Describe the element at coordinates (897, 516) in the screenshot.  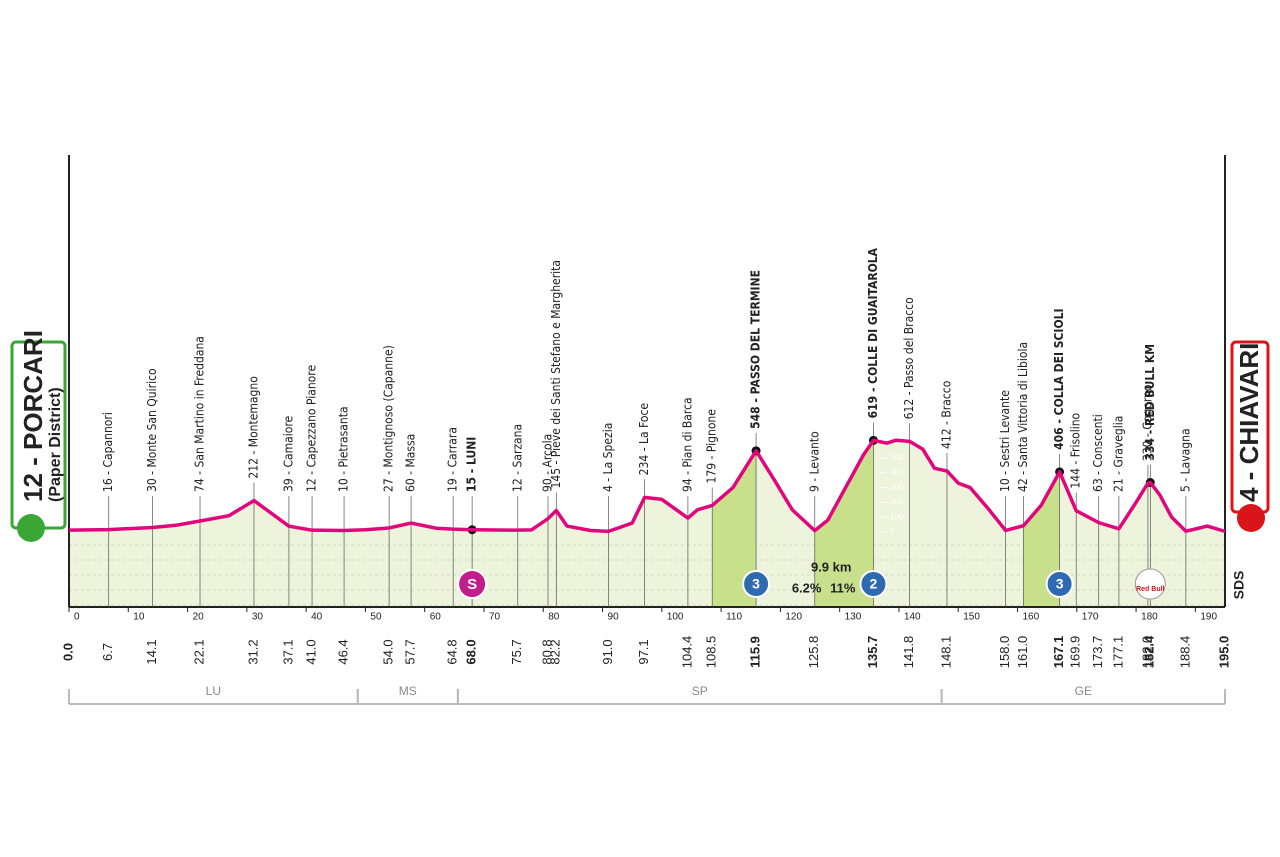
I see `y-tick-label: 100` at that location.